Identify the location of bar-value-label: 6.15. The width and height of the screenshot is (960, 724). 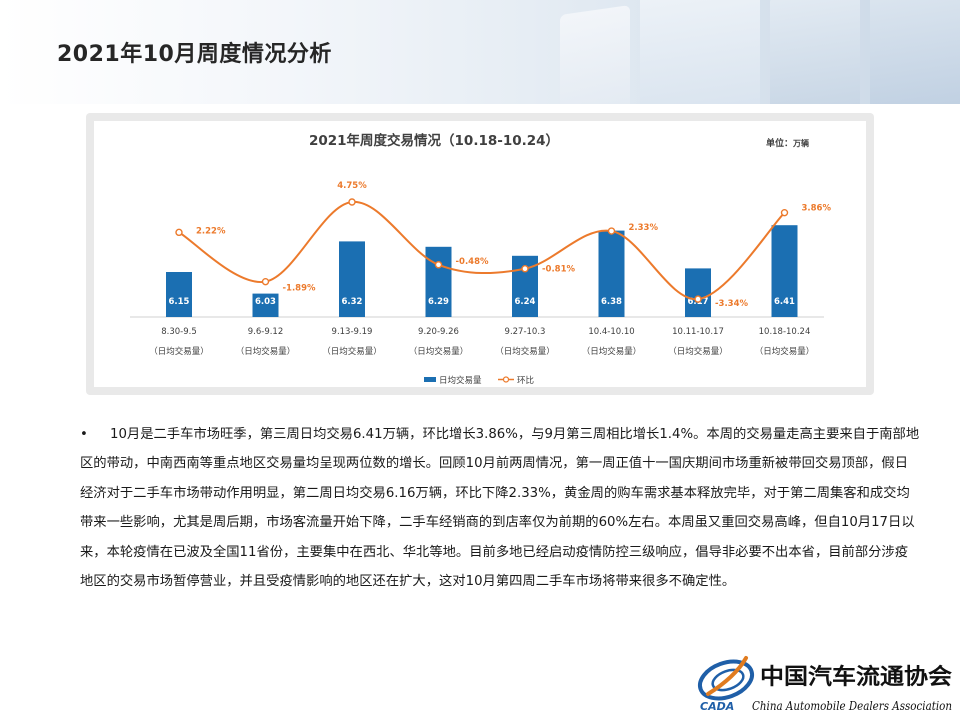
(179, 302).